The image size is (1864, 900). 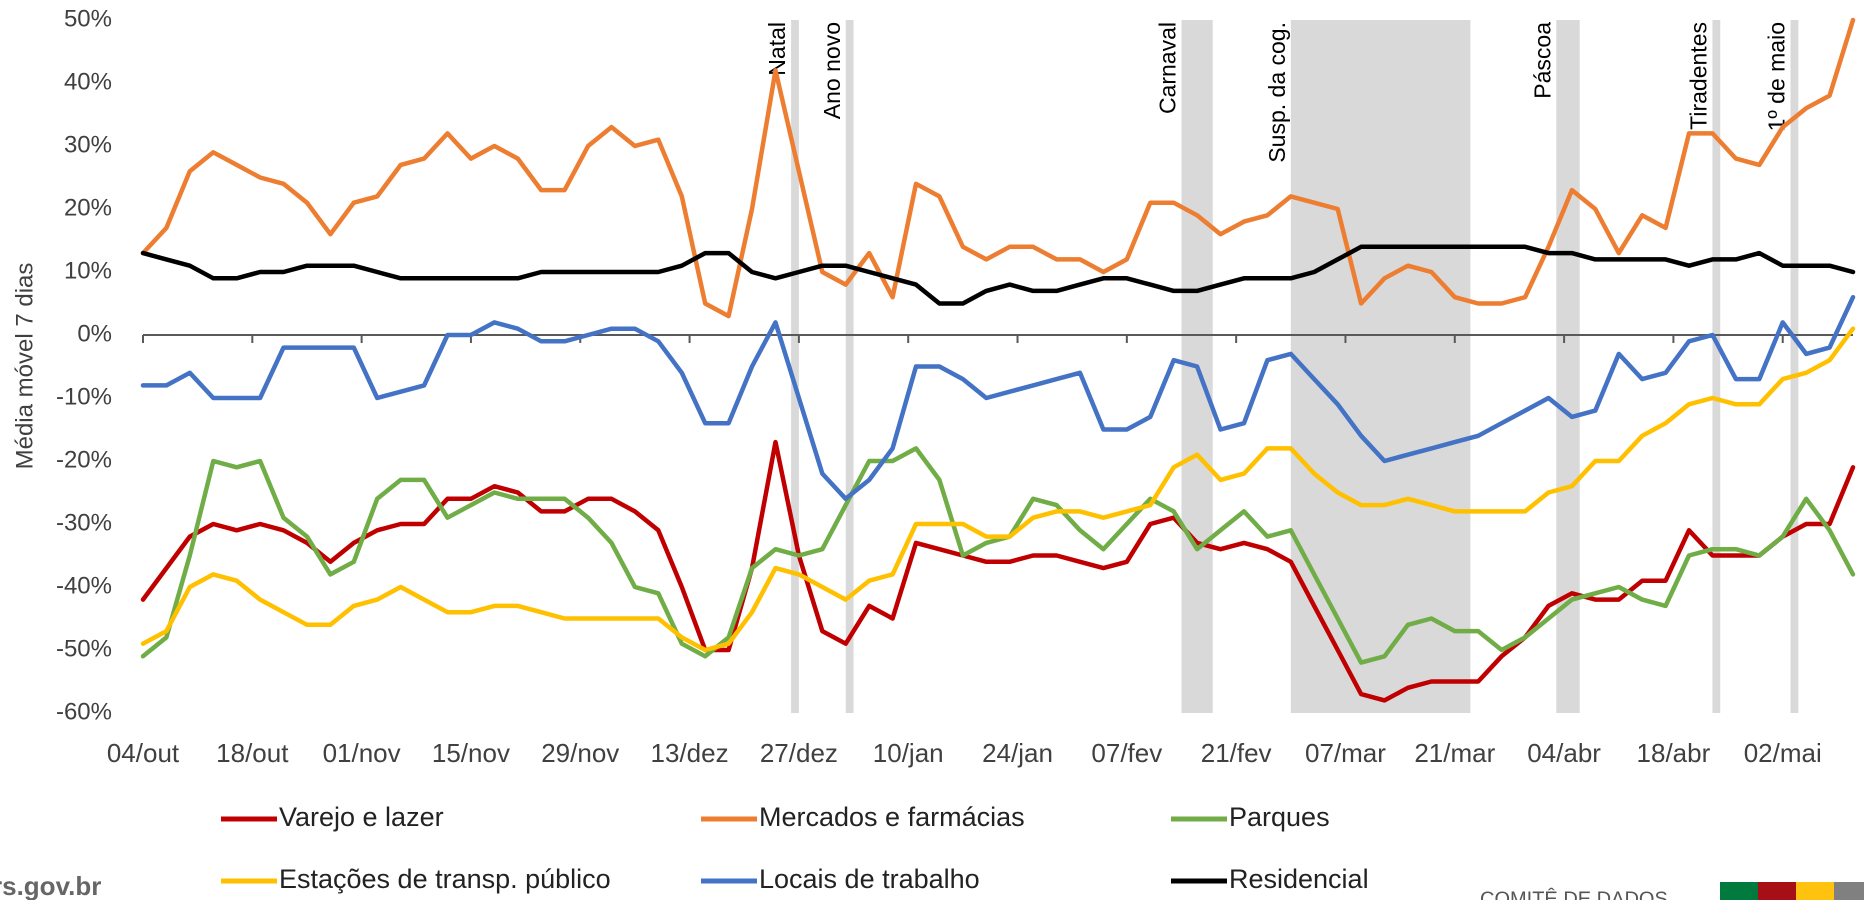 I want to click on band-label: Ano novo, so click(x=832, y=70).